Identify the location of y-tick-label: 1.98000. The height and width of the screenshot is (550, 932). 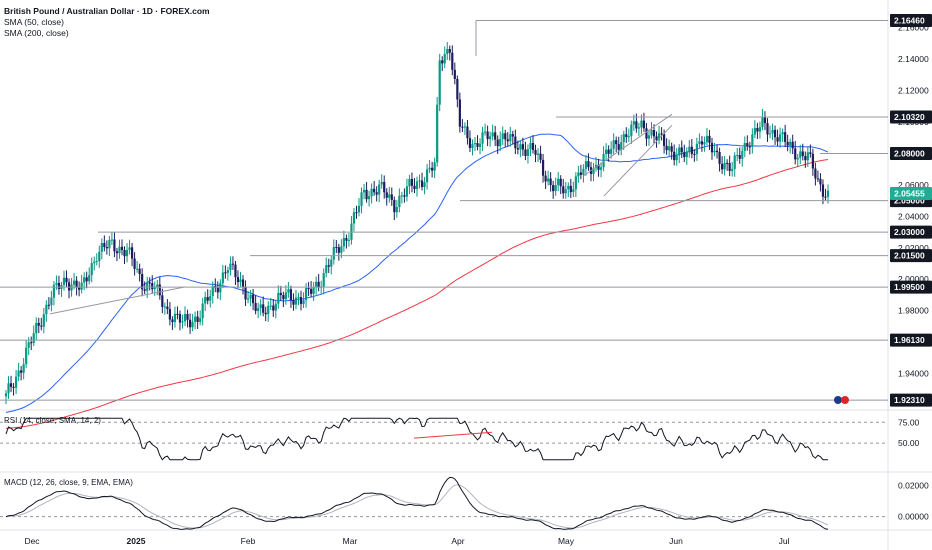
(913, 311).